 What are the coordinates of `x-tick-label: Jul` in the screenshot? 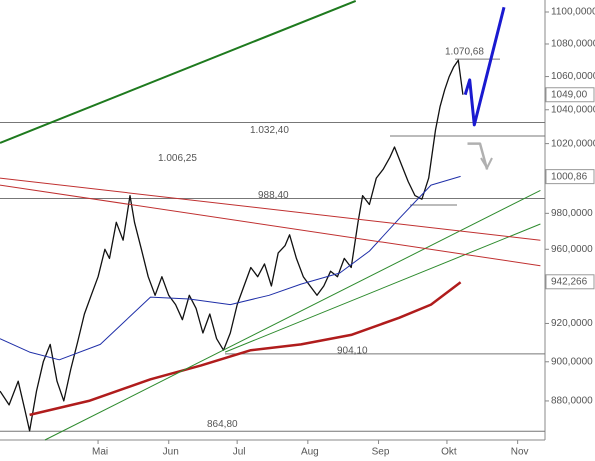 It's located at (239, 452).